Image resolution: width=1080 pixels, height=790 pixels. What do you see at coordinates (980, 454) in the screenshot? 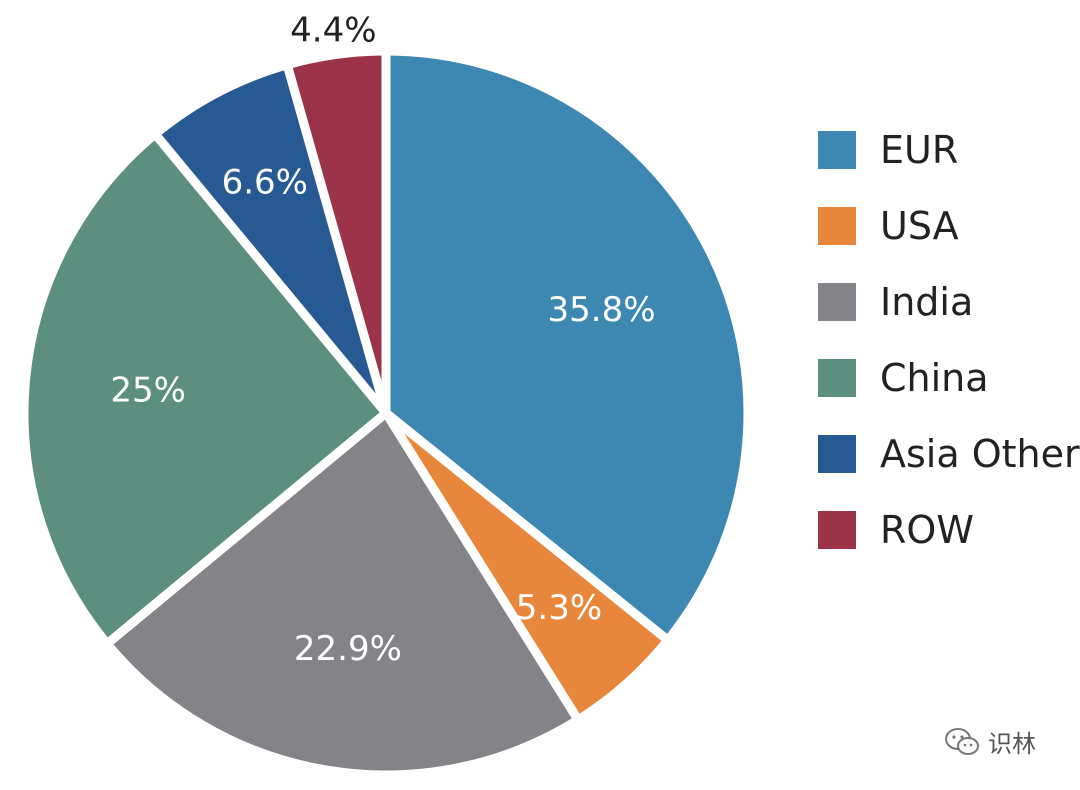
I see `legend-label: Asia Other` at bounding box center [980, 454].